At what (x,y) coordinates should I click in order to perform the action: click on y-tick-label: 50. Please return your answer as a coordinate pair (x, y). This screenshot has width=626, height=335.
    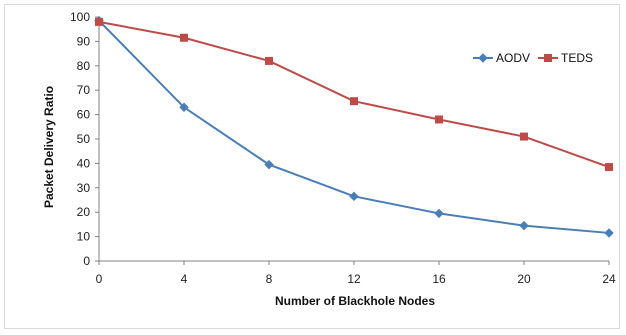
    Looking at the image, I should click on (84, 139).